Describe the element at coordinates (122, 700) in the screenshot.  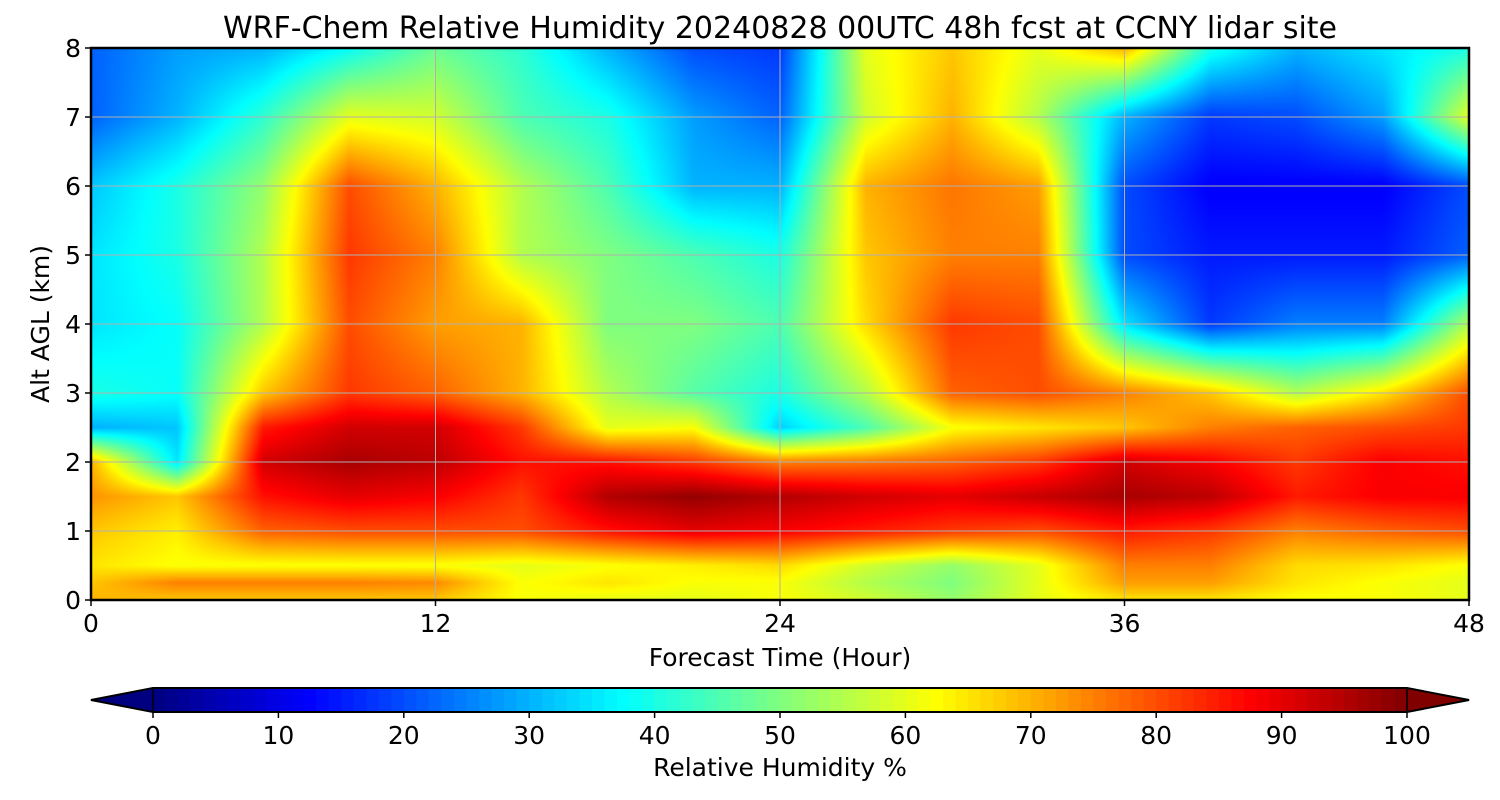
I see `colorbar-low-extension` at that location.